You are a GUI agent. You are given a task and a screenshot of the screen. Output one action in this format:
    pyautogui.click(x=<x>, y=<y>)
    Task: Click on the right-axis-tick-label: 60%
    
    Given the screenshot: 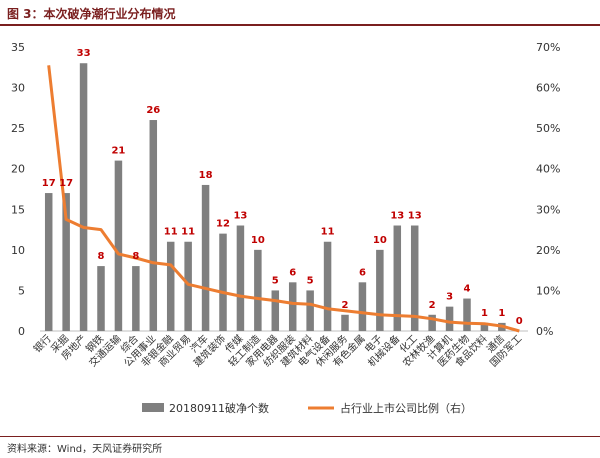 What is the action you would take?
    pyautogui.click(x=548, y=88)
    